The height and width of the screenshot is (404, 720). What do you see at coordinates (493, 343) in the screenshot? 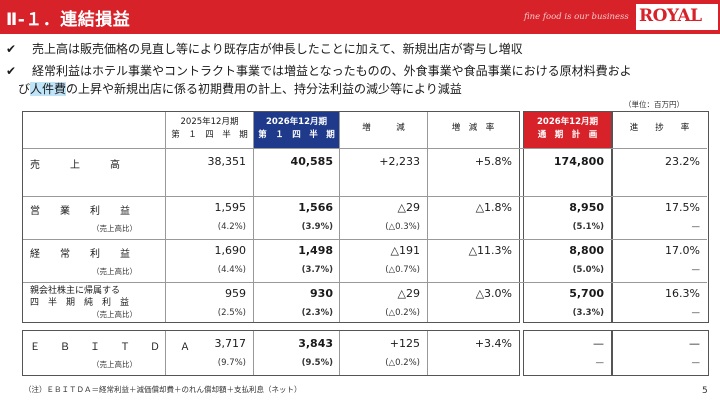
I see `ebitda-rate: +3.4%` at bounding box center [493, 343].